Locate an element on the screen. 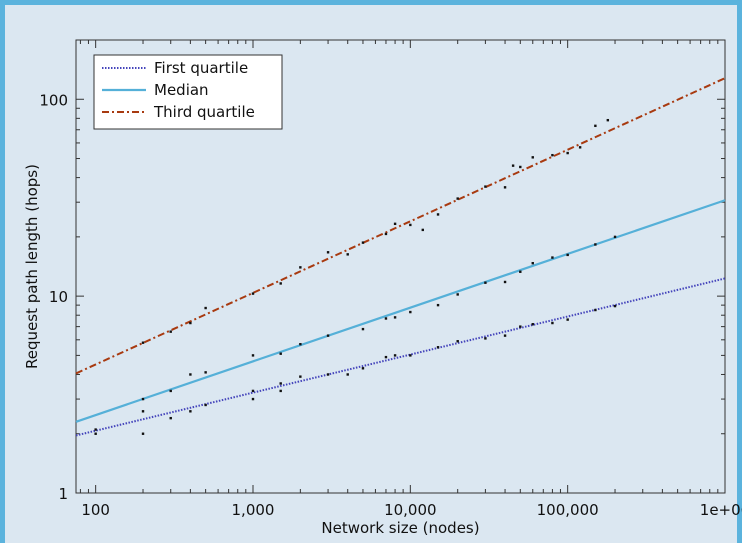 The height and width of the screenshot is (543, 742). x-tick-label: 100,000 is located at coordinates (568, 510).